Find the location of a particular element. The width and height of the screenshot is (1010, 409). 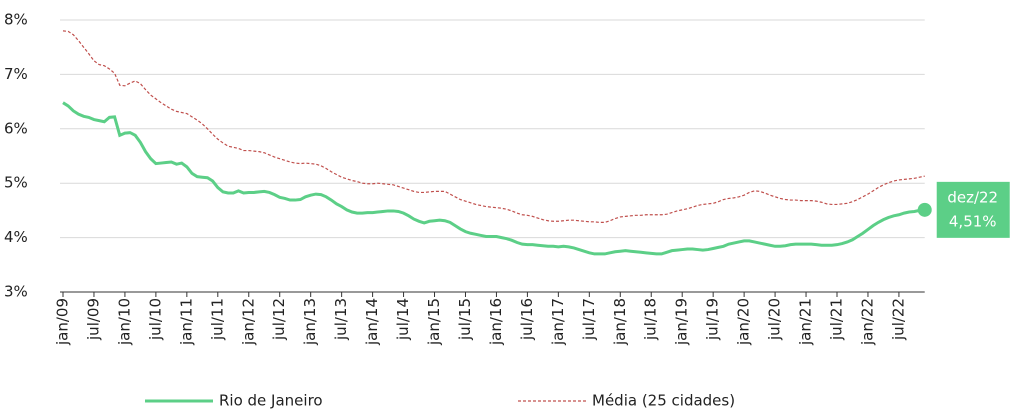

x-tick-label: jul/22 is located at coordinates (898, 319).